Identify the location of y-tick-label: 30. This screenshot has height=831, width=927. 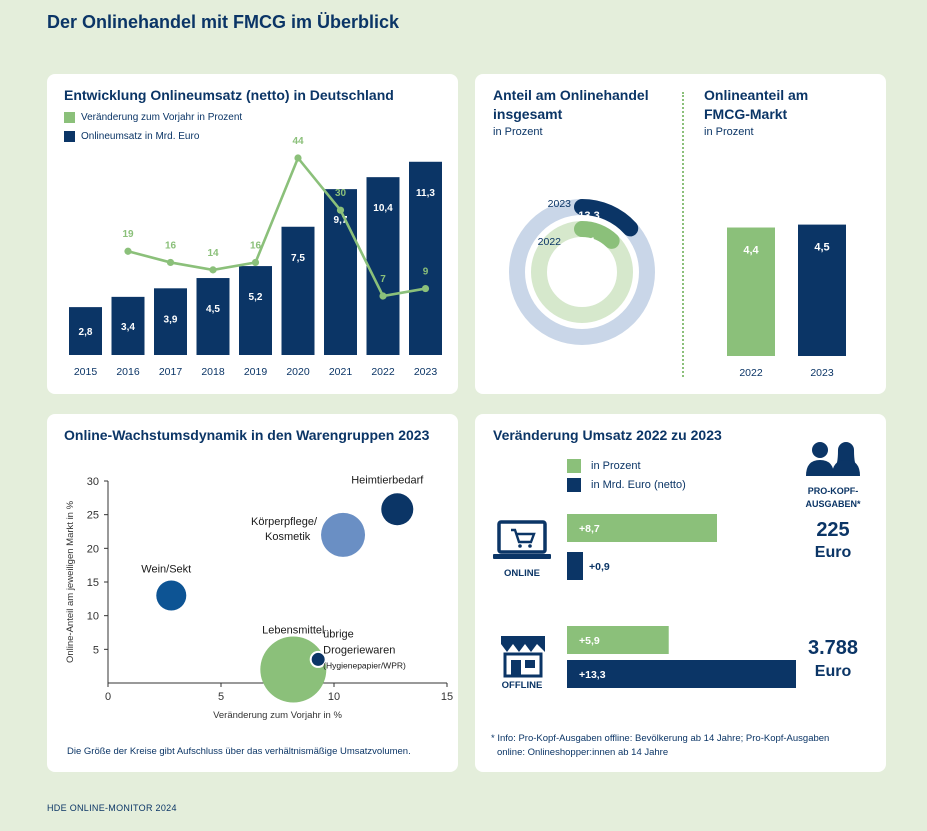
(93, 482).